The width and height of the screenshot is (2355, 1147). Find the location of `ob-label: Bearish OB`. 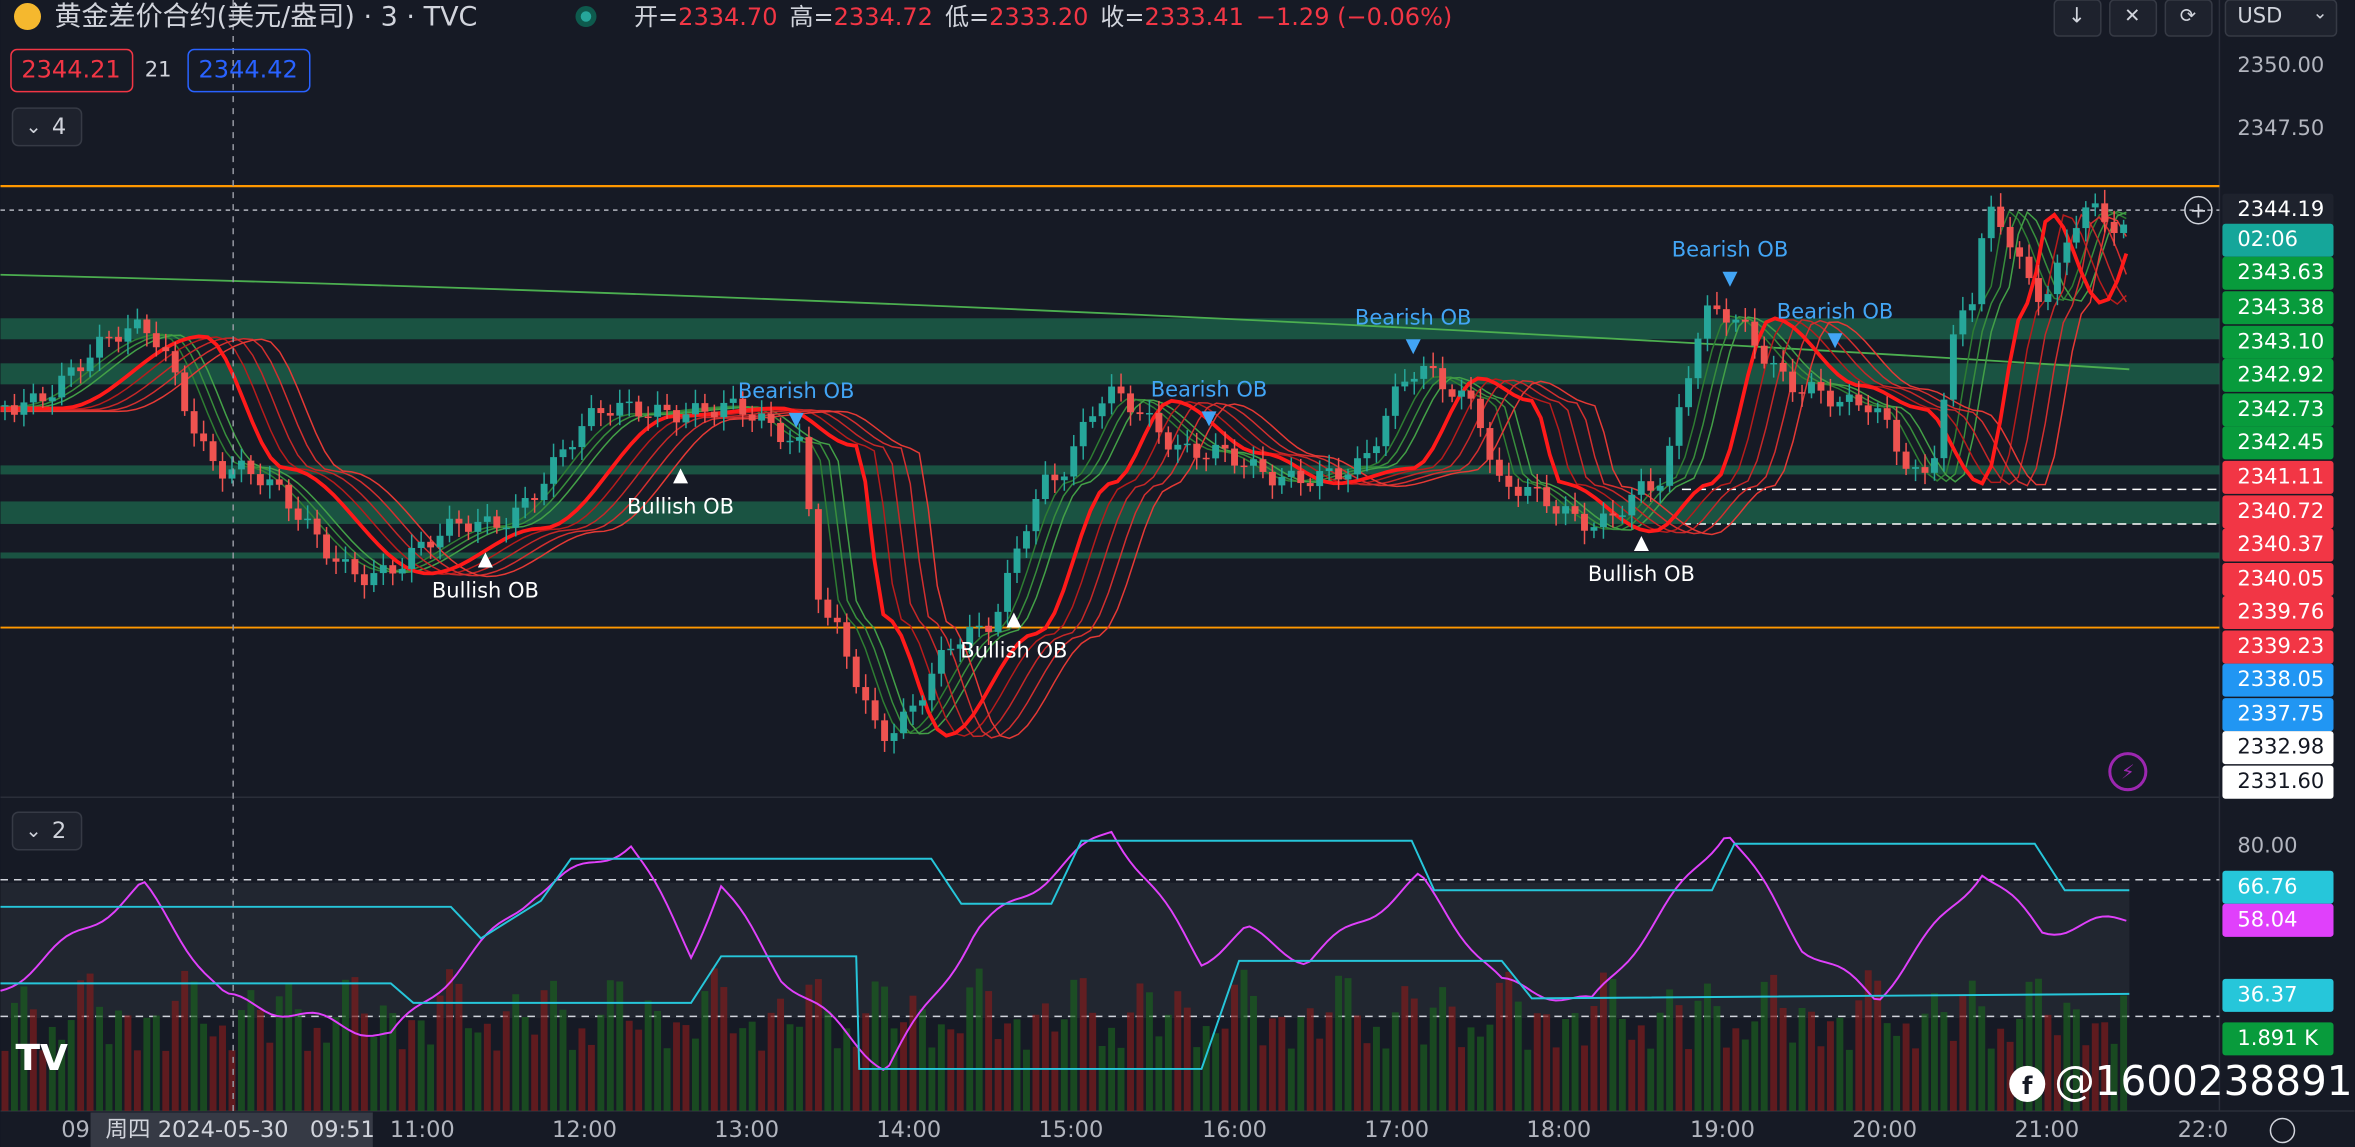

ob-label: Bearish OB is located at coordinates (1835, 310).